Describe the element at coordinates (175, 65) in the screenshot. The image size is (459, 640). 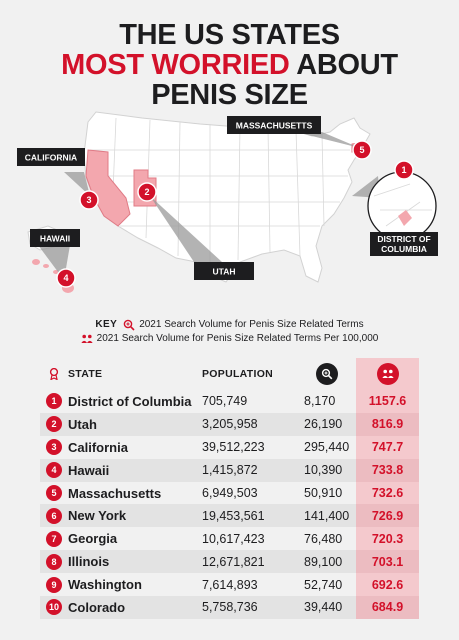
I see `title-highlight: MOST WORRIED` at that location.